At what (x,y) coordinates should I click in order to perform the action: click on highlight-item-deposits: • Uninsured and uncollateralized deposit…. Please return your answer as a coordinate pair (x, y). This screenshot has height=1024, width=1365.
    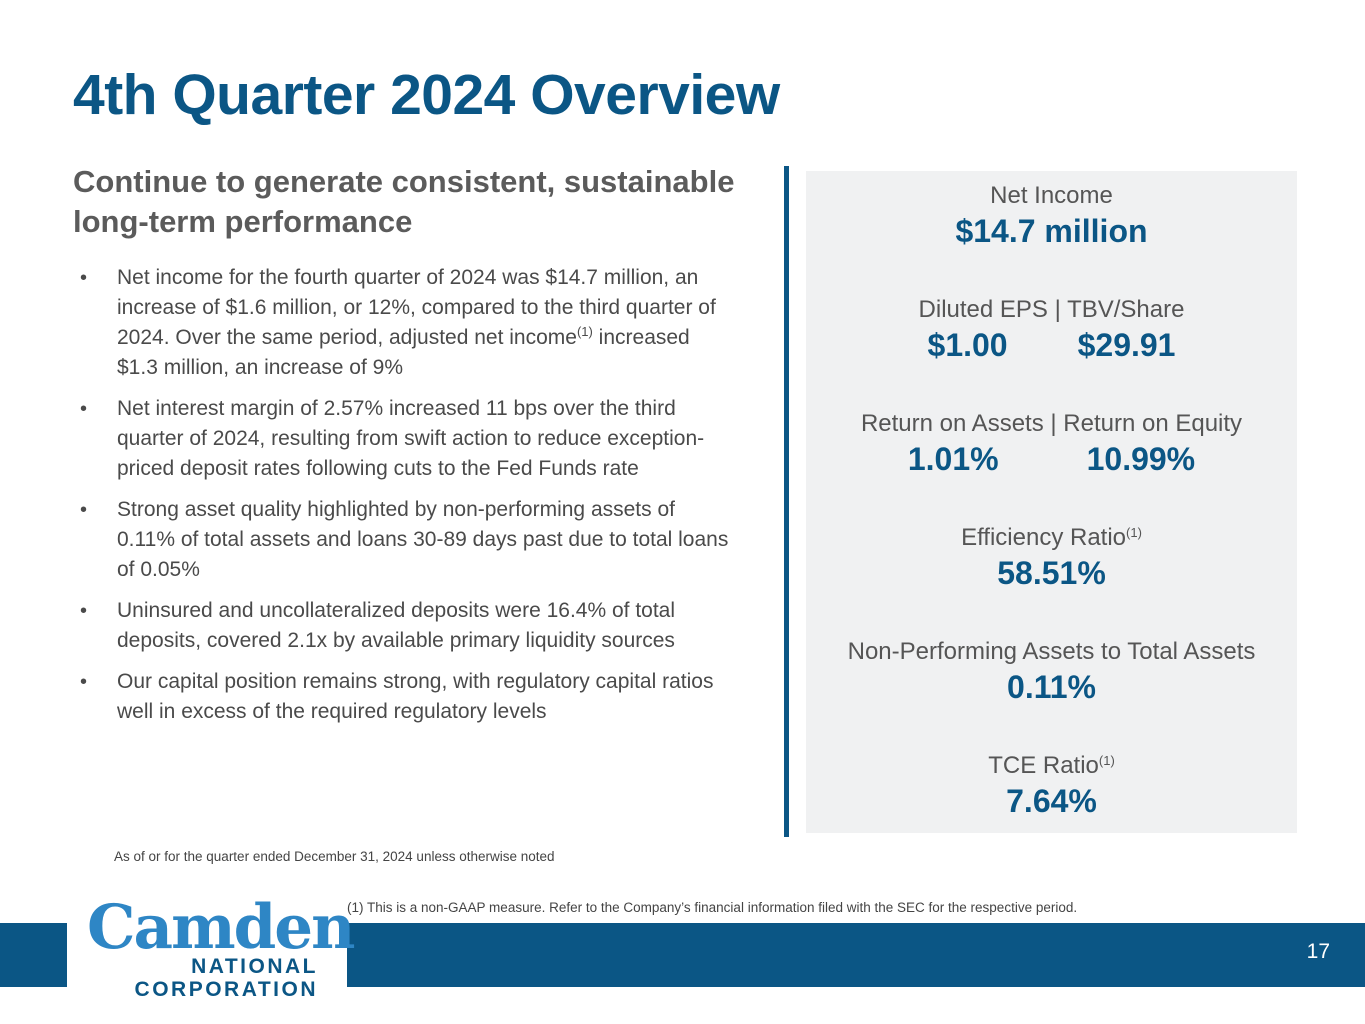
    Looking at the image, I should click on (405, 626).